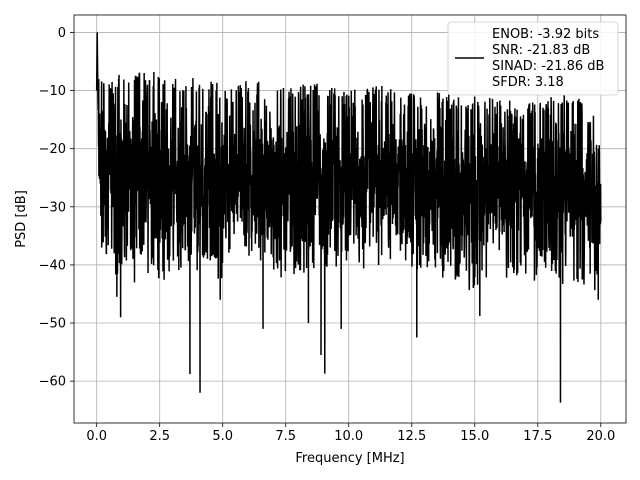 This screenshot has height=480, width=640. I want to click on y-tick-label: −60, so click(52, 382).